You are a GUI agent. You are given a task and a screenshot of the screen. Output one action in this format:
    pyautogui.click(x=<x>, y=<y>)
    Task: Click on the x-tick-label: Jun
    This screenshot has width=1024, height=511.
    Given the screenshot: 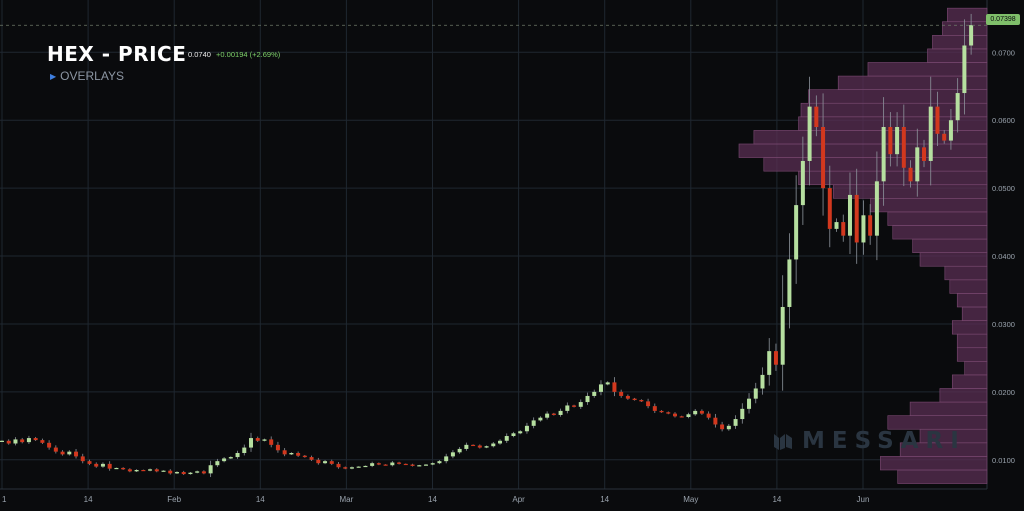 What is the action you would take?
    pyautogui.click(x=863, y=499)
    